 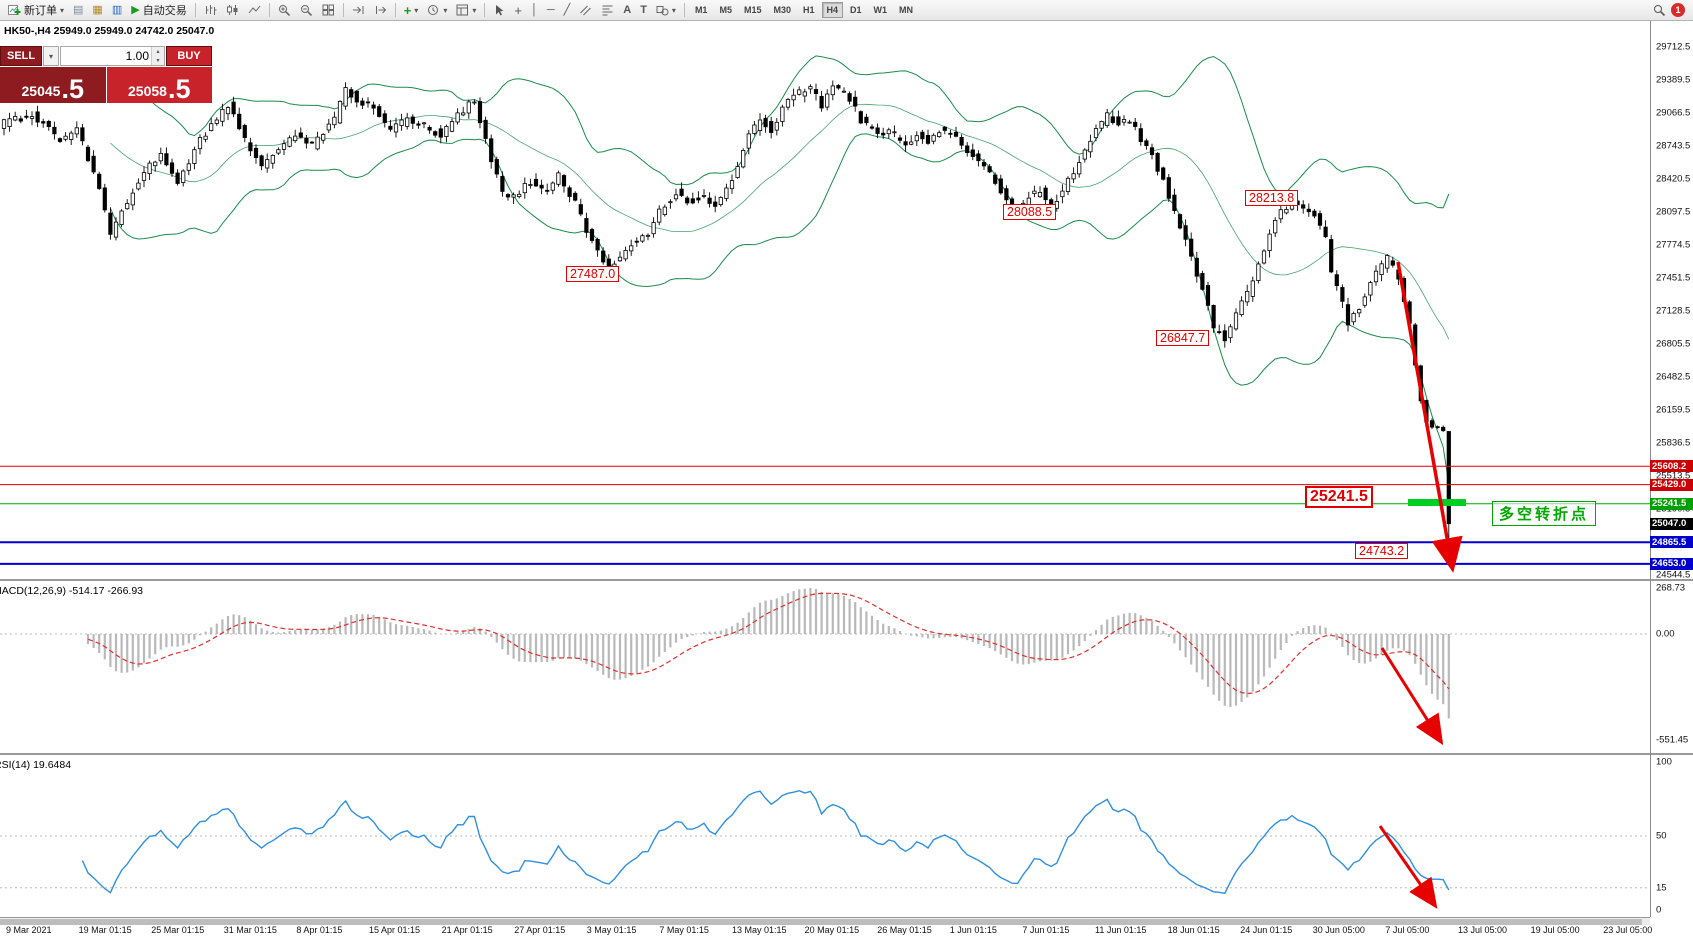 I want to click on auto-trading-button: ▶ 自动交易, so click(x=158, y=10).